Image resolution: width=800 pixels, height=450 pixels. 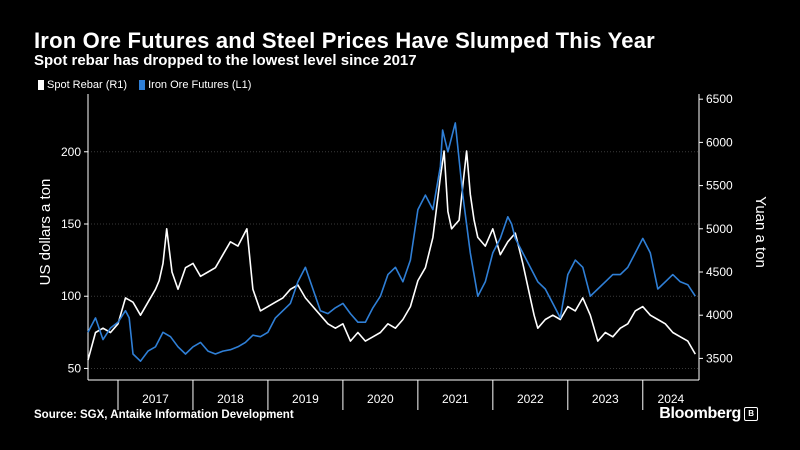 I want to click on x-tick-label: 2024, so click(x=671, y=399).